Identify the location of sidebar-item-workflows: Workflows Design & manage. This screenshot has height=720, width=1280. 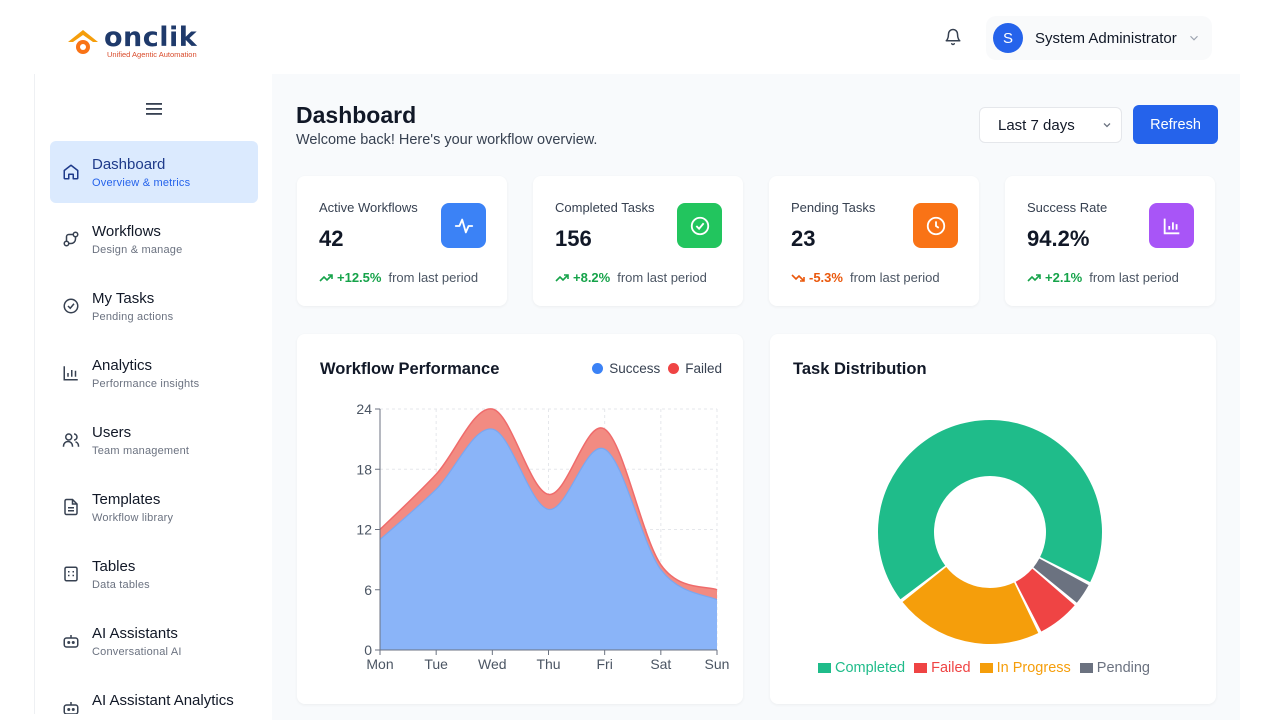
(154, 239).